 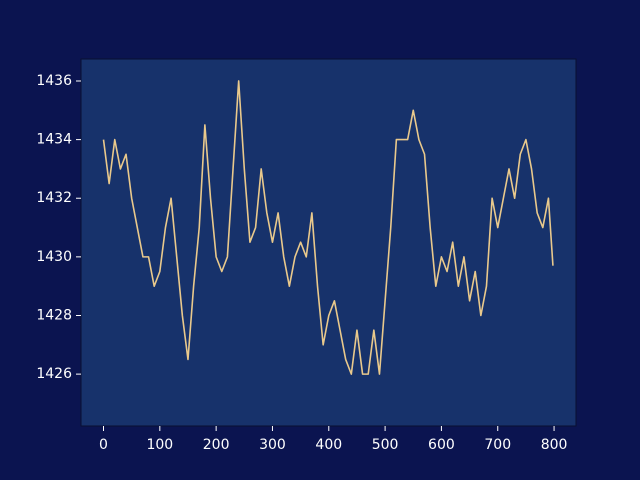 I want to click on x-tick-label: 500, so click(x=385, y=445).